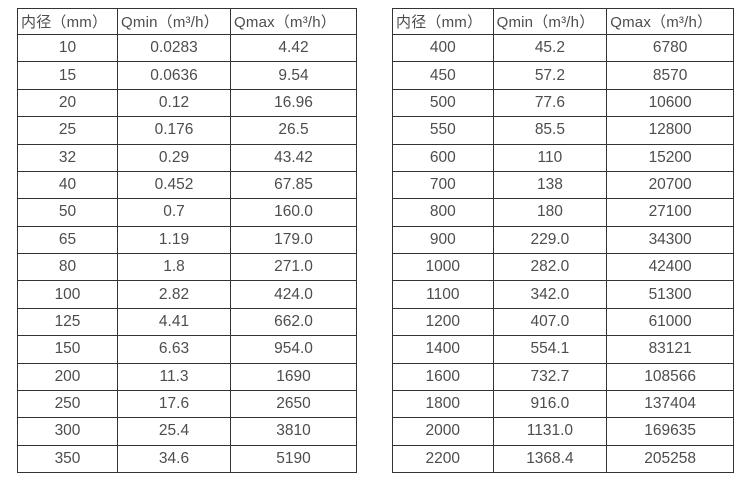 This screenshot has width=750, height=483. What do you see at coordinates (174, 157) in the screenshot?
I see `table-cell: 0.29` at bounding box center [174, 157].